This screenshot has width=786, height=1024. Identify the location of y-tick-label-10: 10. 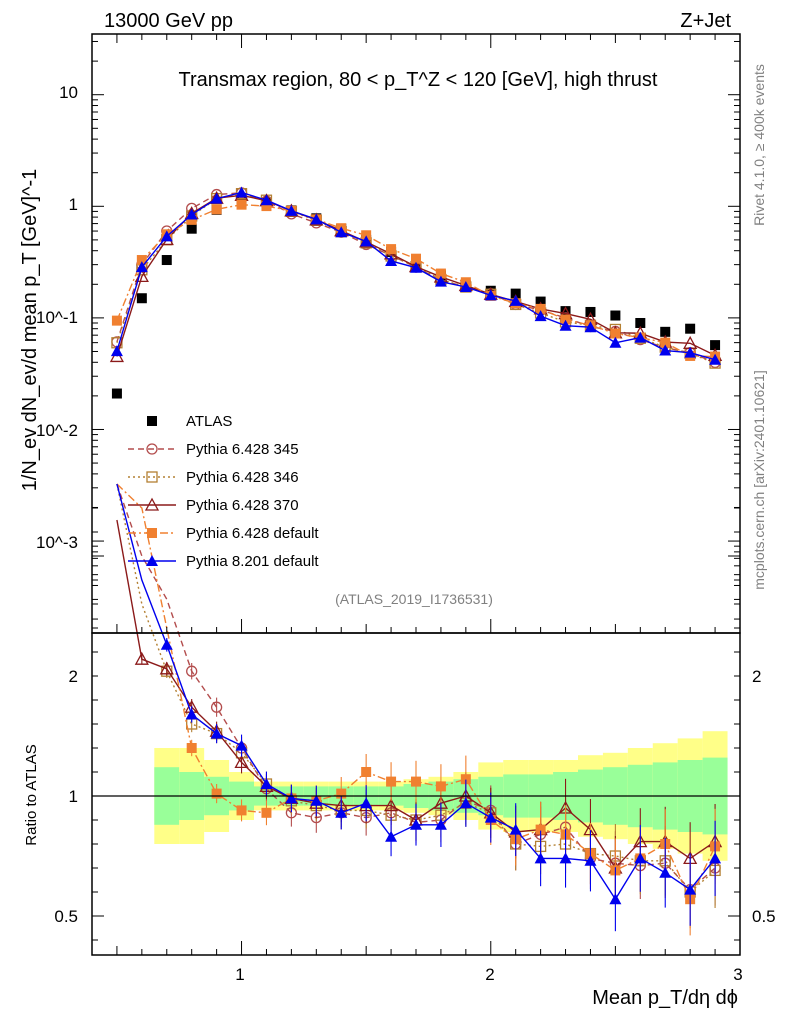
(68, 92).